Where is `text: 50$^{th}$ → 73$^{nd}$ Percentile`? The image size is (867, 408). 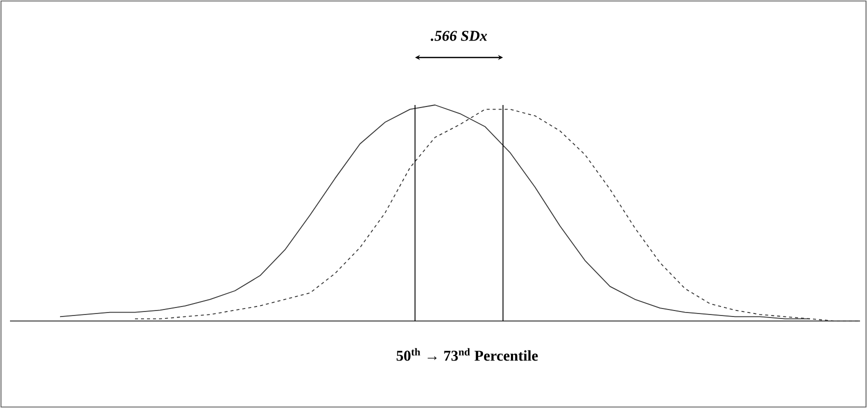
text: 50$^{th}$ → 73$^{nd}$ Percentile is located at coordinates (467, 354).